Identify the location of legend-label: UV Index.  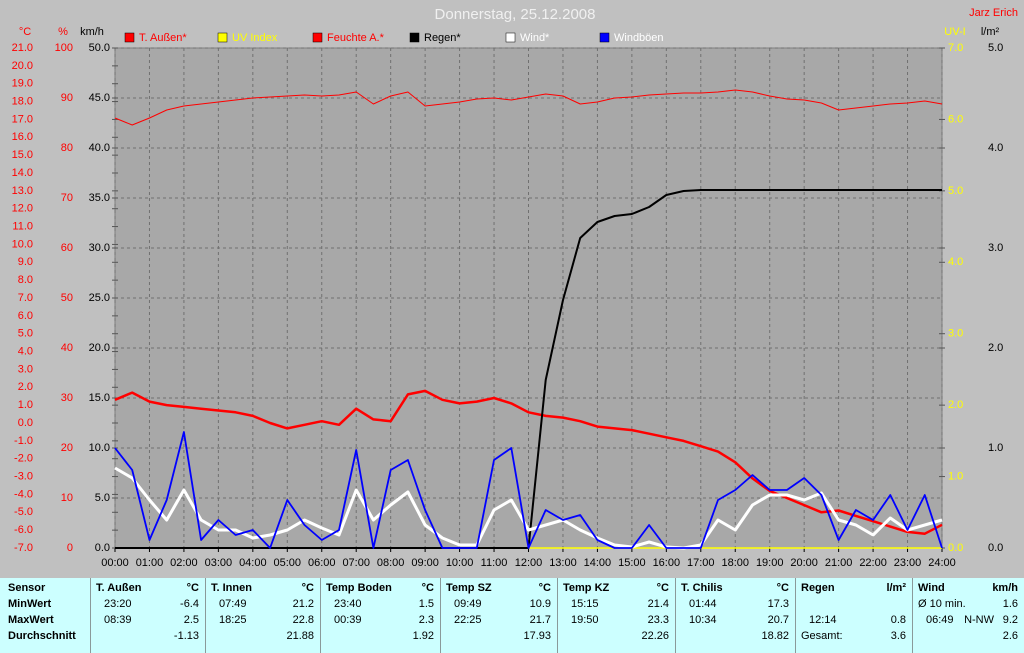
(255, 38).